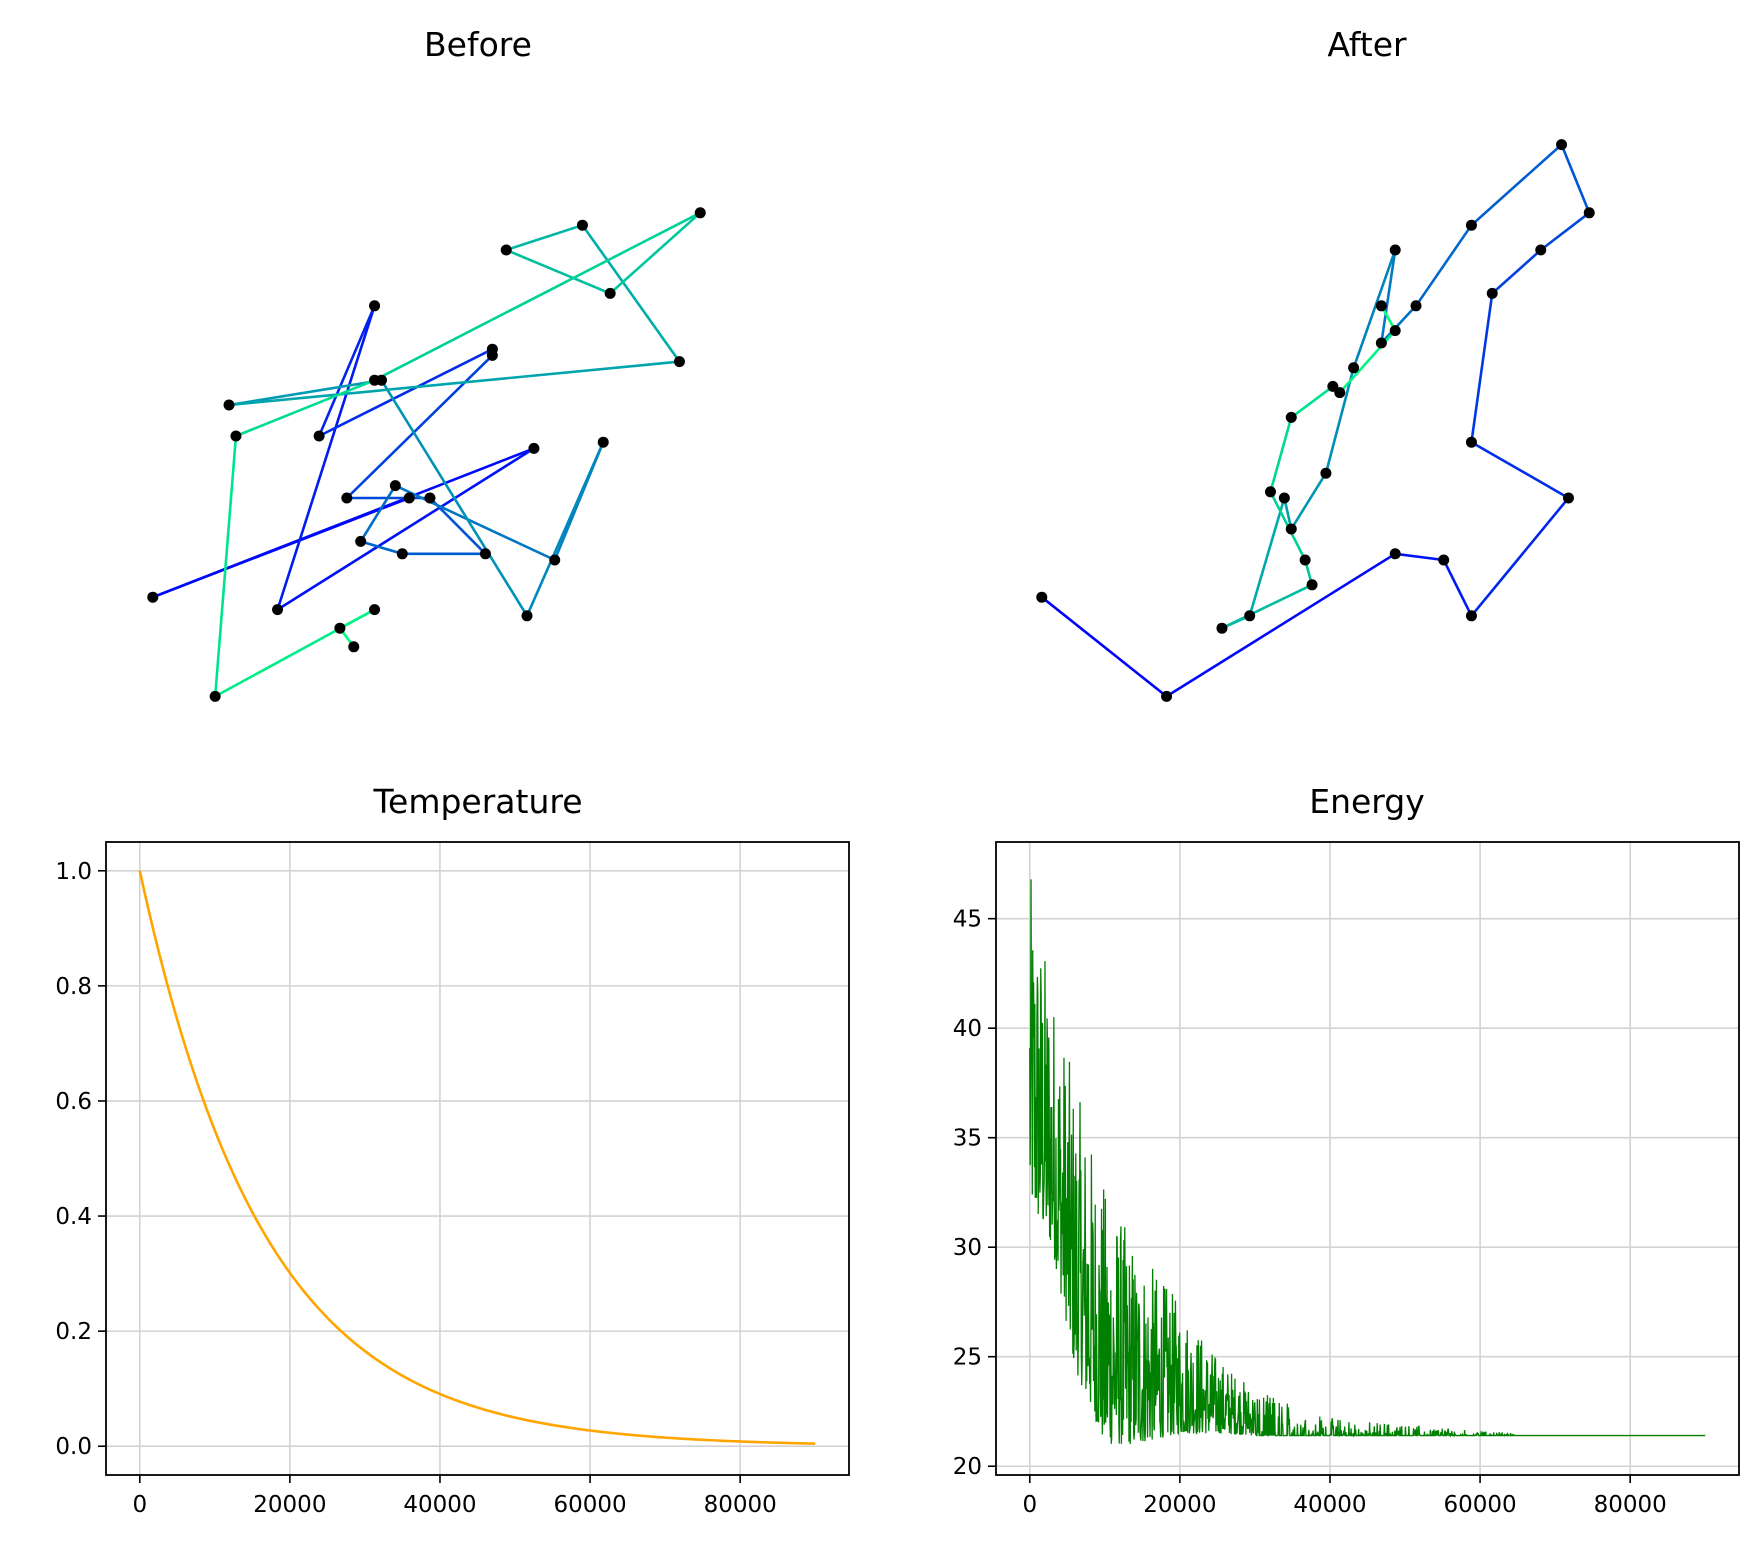 The width and height of the screenshot is (1762, 1556). I want to click on temp-x-tick-label: 60000, so click(589, 1505).